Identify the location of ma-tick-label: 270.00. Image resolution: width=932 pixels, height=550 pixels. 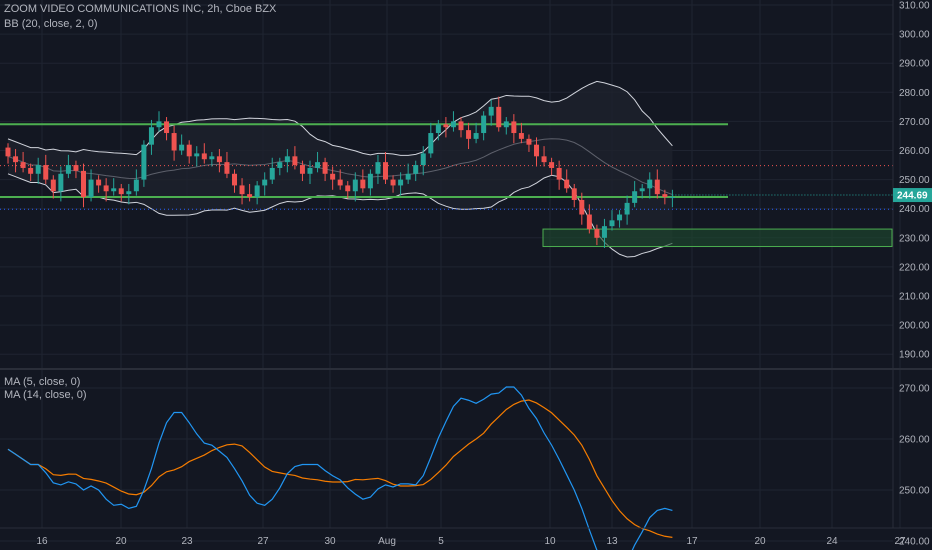
(914, 389).